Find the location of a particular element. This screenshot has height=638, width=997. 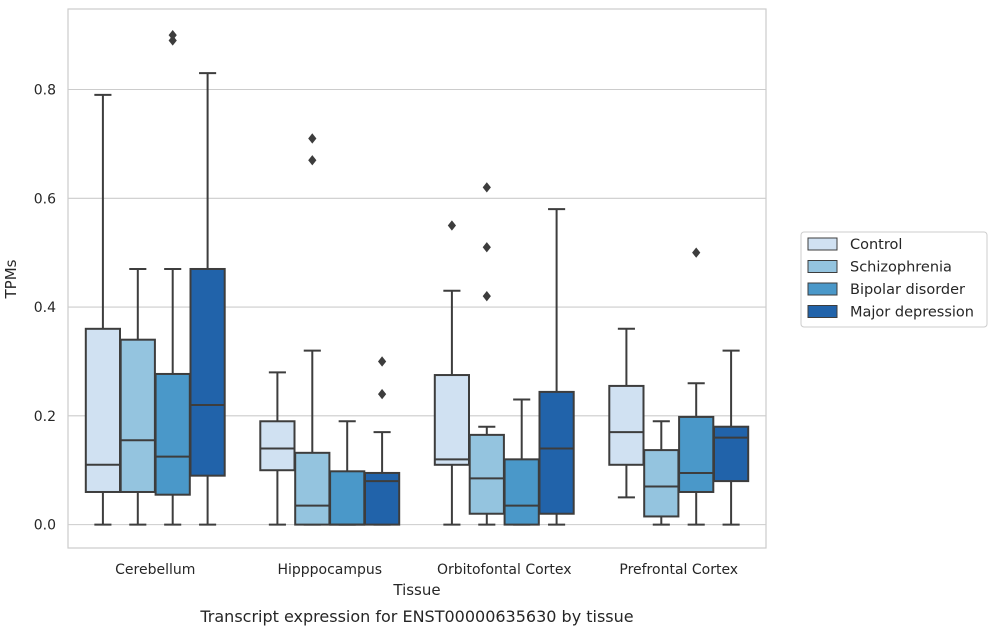

legend-frame is located at coordinates (894, 279).